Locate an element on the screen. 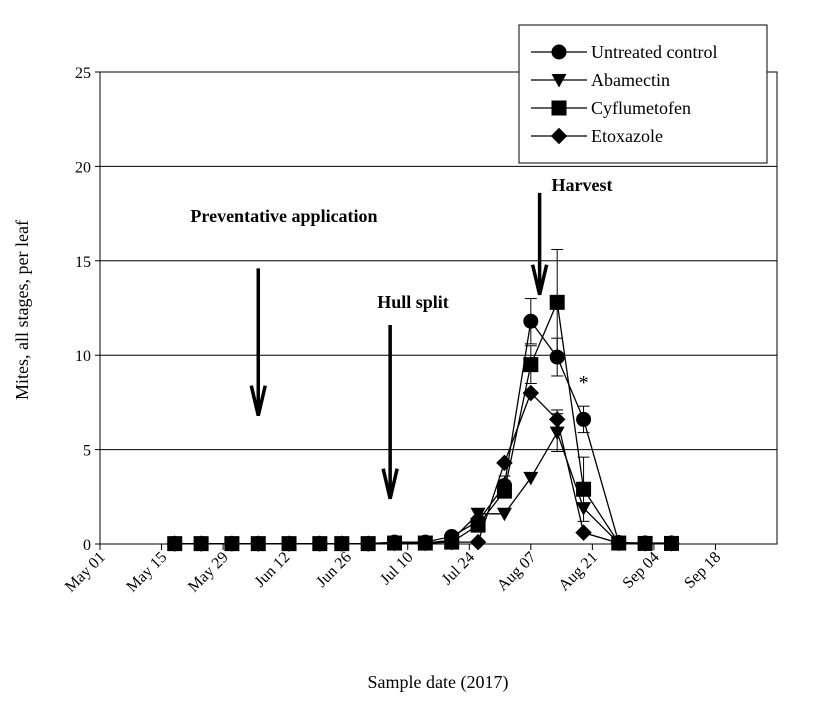  y-axis-label: Mites, all stages, per leaf is located at coordinates (22, 310).